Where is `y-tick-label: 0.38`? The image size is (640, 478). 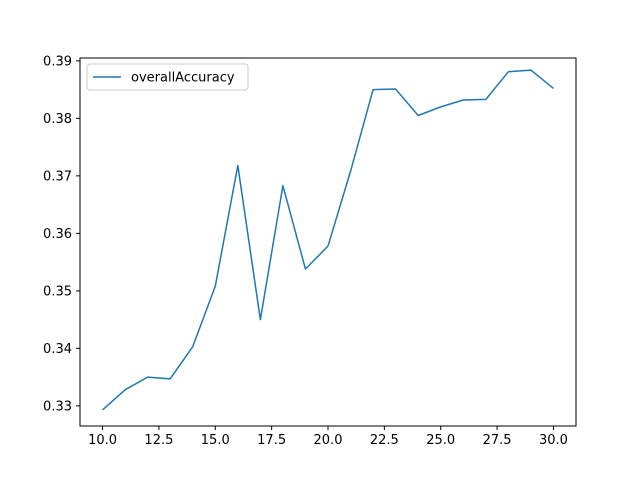 y-tick-label: 0.38 is located at coordinates (57, 119).